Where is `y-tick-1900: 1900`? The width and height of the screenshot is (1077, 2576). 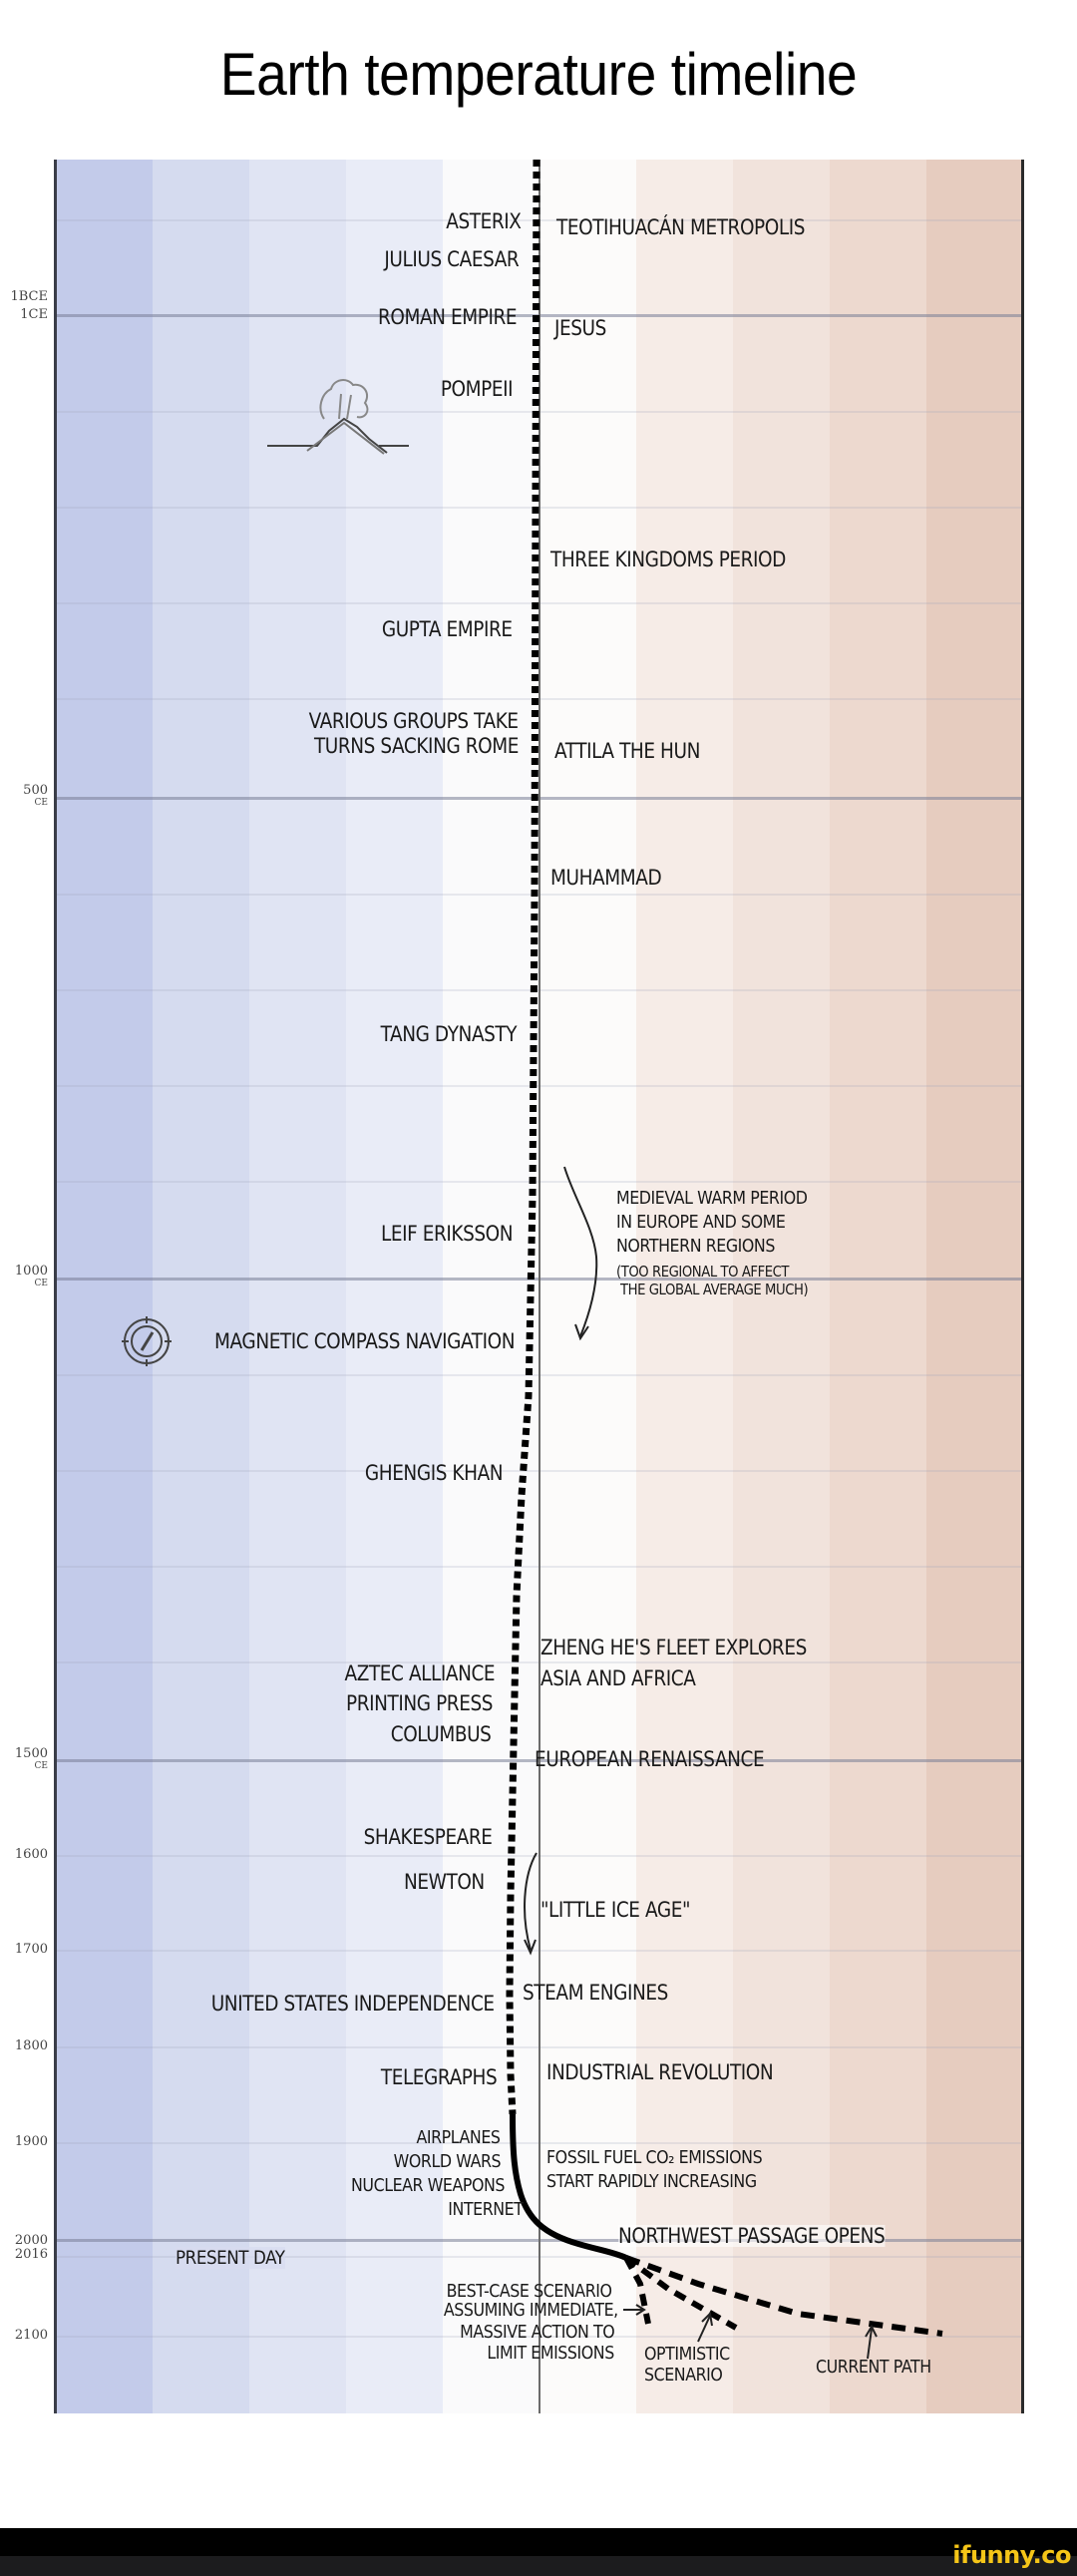
y-tick-1900: 1900 is located at coordinates (31, 2141).